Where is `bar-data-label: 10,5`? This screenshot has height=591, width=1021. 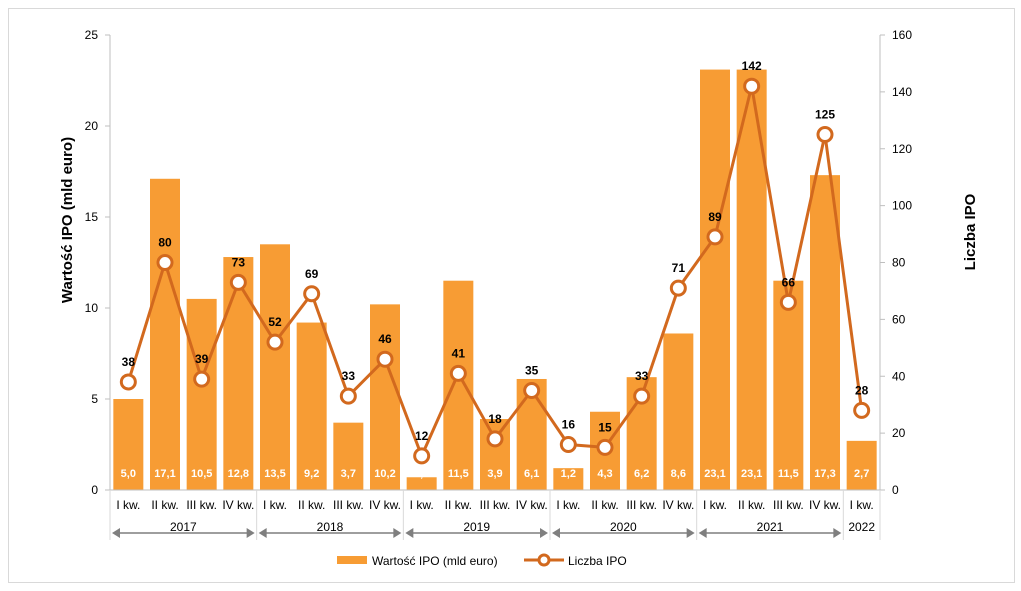 bar-data-label: 10,5 is located at coordinates (201, 474).